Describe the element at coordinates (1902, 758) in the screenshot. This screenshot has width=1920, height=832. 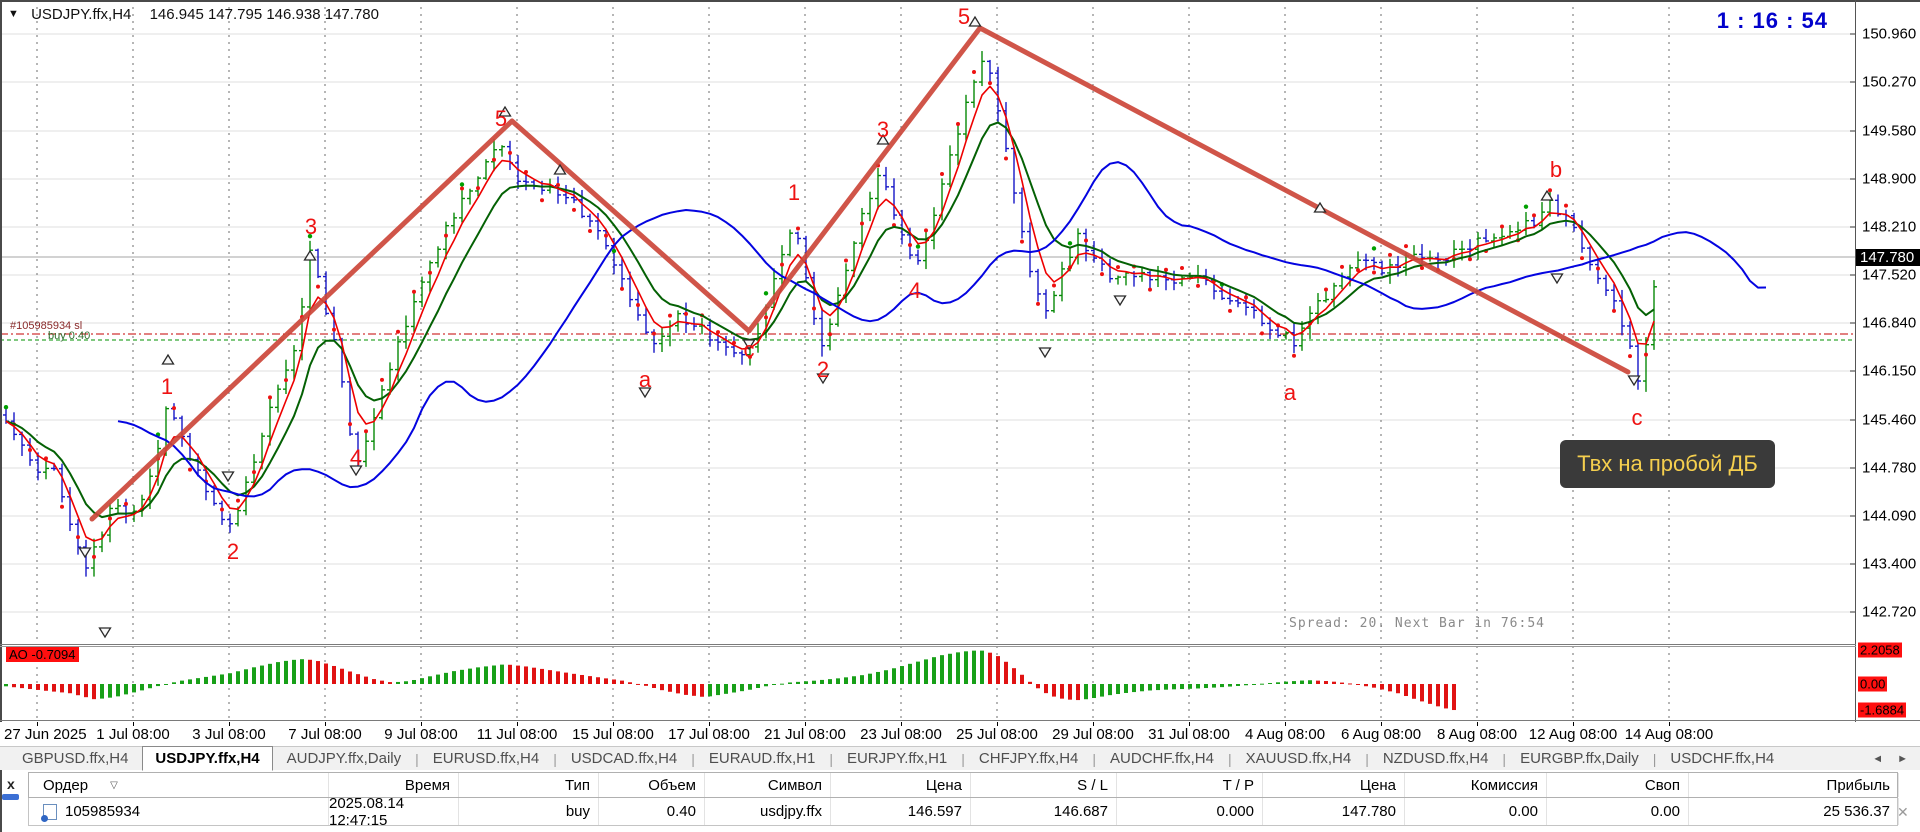
I see `tabs-scroll-right-button: ►` at that location.